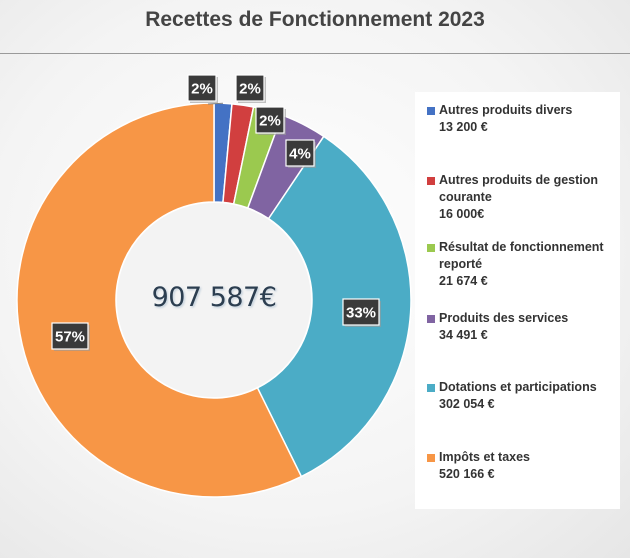 The width and height of the screenshot is (630, 558). I want to click on legend-value: 302 054 €, so click(467, 404).